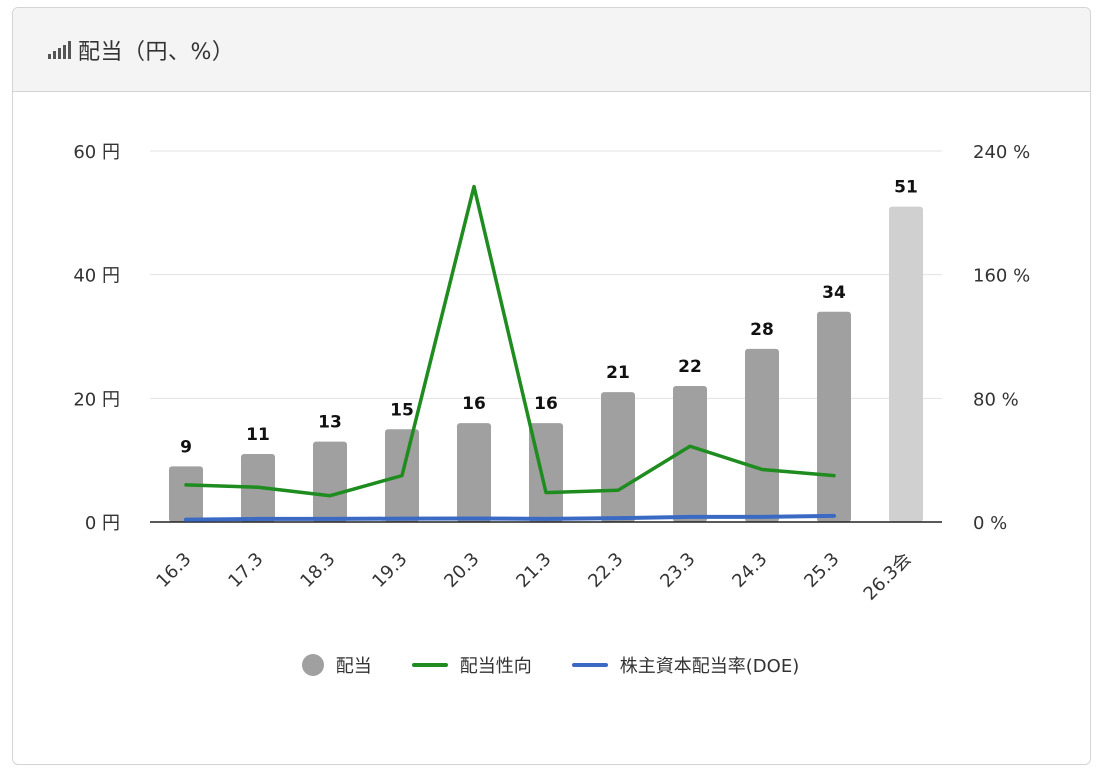 The image size is (1101, 777). I want to click on y-right-tick-label: 0 %, so click(990, 523).